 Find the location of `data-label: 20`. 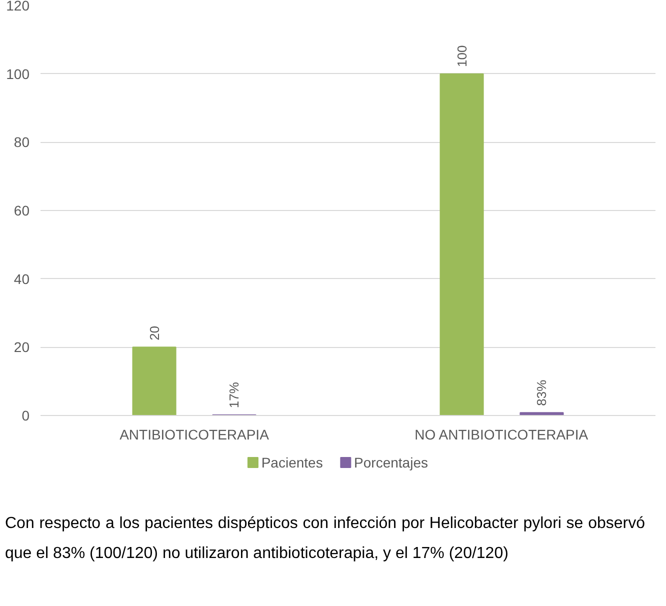

data-label: 20 is located at coordinates (154, 333).